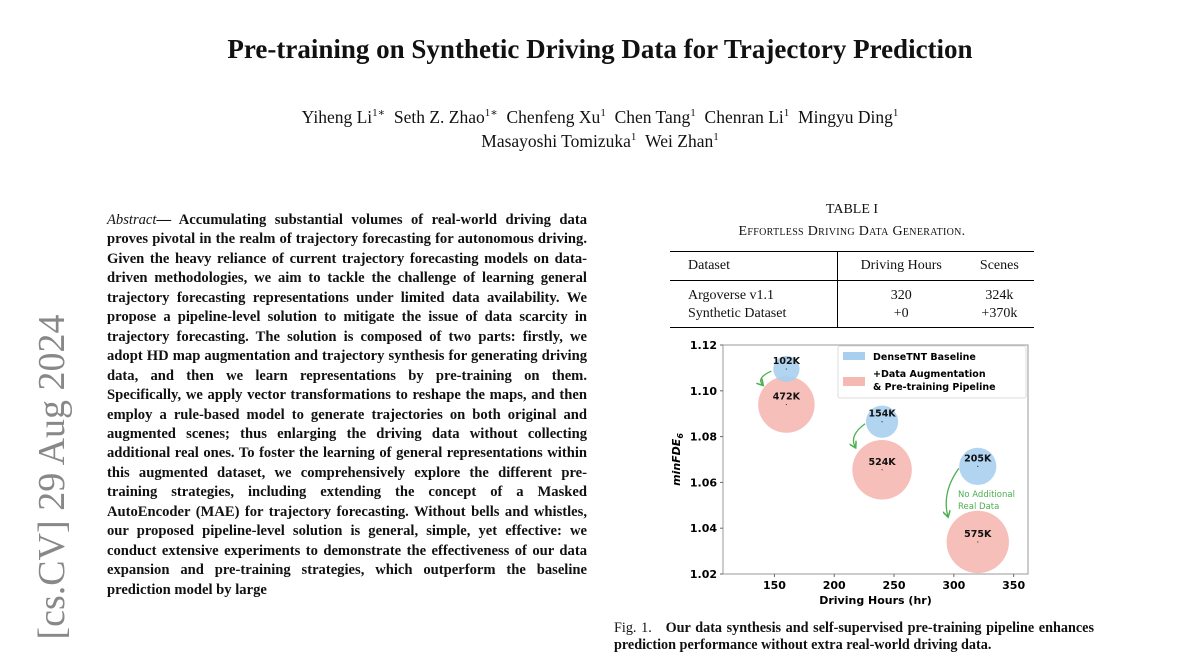 This screenshot has width=1200, height=657. Describe the element at coordinates (703, 574) in the screenshot. I see `y-tick-label: 1.02` at that location.